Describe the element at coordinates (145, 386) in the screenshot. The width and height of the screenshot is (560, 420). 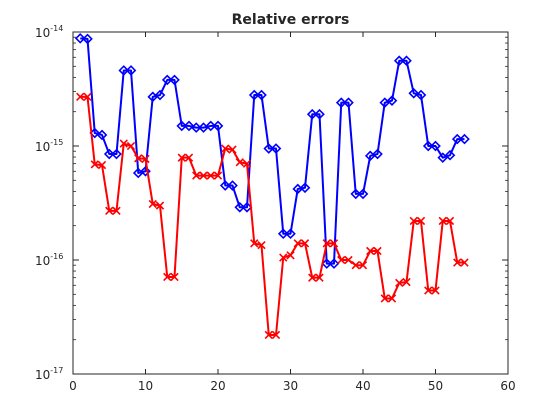
I see `x-tick-label: 10` at that location.